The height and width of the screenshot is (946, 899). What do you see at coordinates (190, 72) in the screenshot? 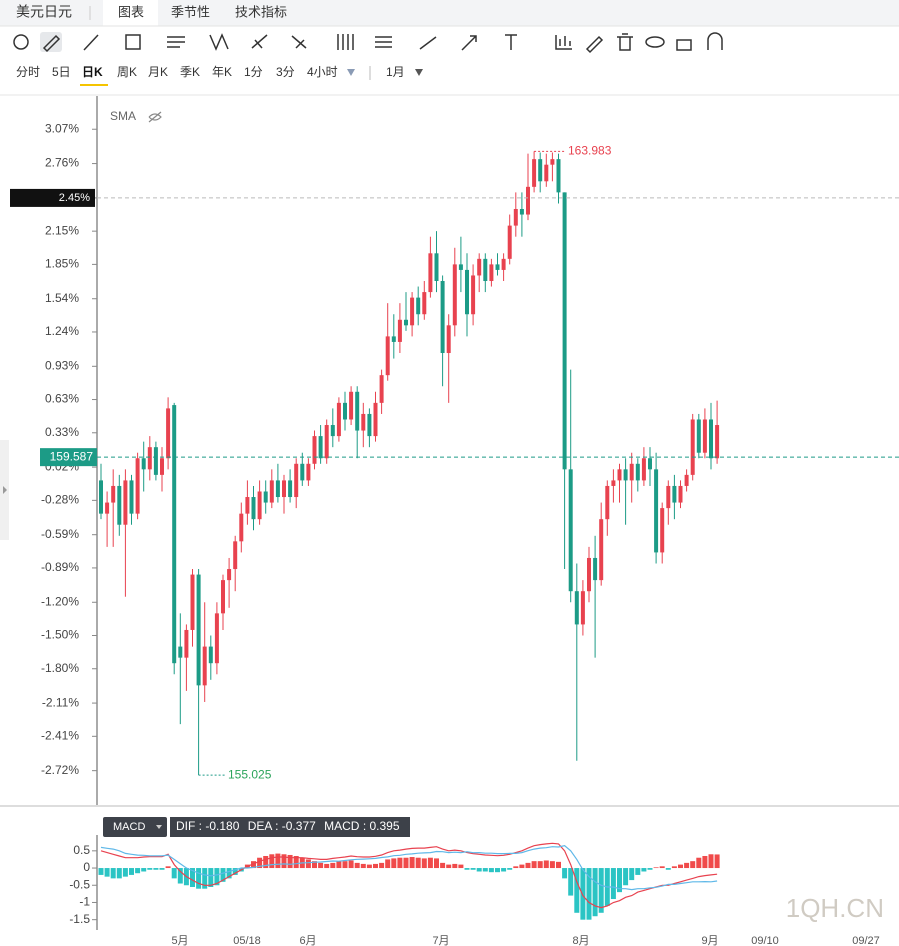
I see `timeframe: 季K` at bounding box center [190, 72].